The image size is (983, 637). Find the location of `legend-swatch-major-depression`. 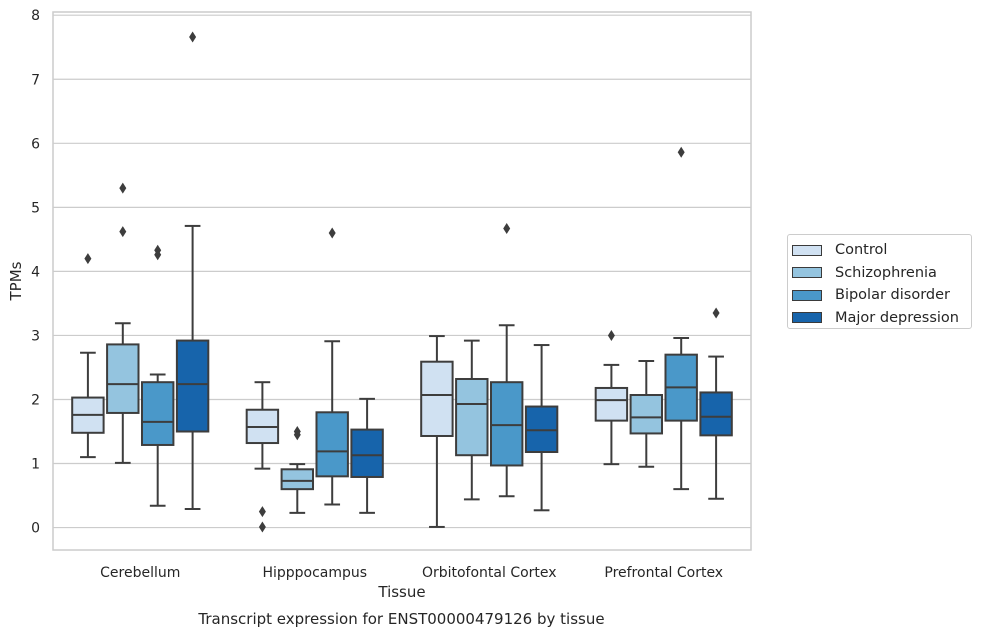

legend-swatch-major-depression is located at coordinates (807, 318).